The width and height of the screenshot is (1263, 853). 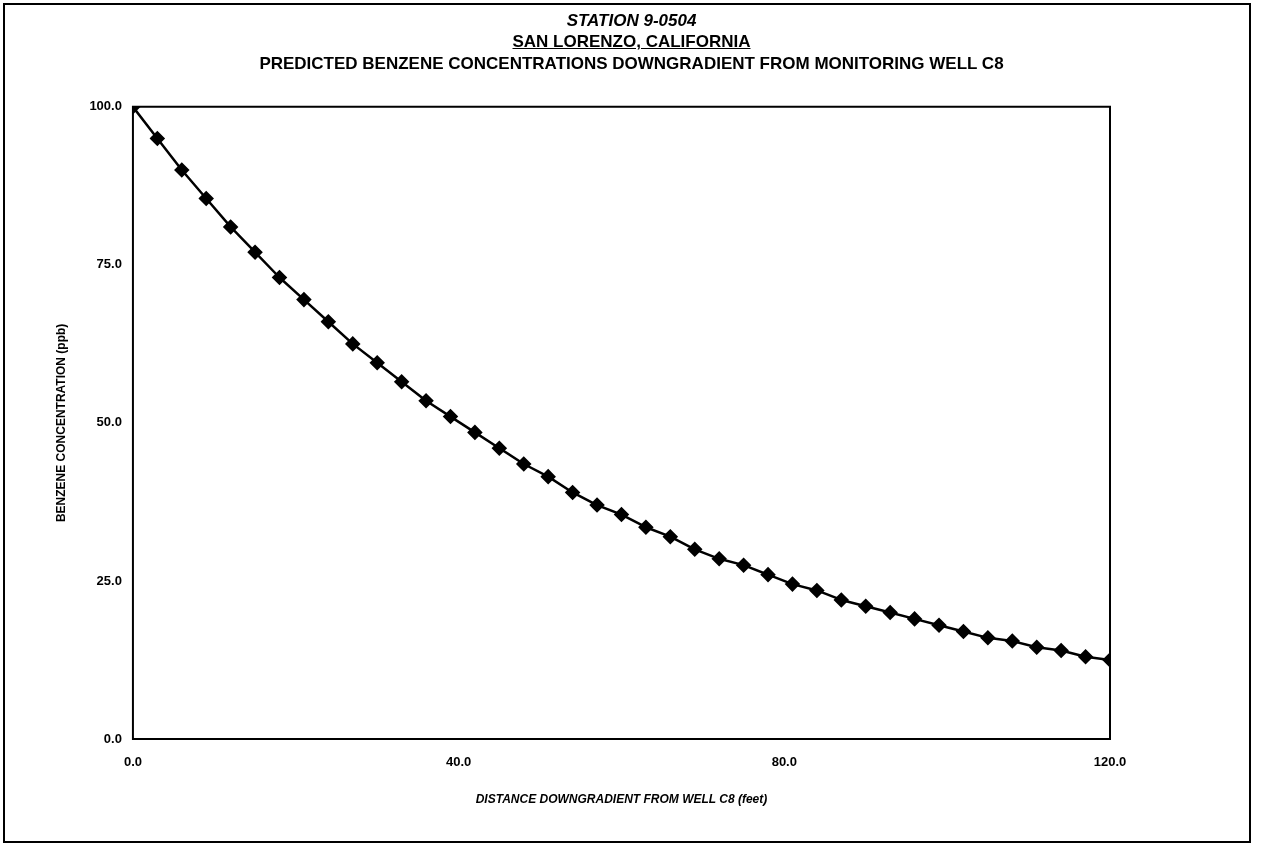 What do you see at coordinates (631, 42) in the screenshot?
I see `chart-subtitle: SAN LORENZO, CALIFORNIA` at bounding box center [631, 42].